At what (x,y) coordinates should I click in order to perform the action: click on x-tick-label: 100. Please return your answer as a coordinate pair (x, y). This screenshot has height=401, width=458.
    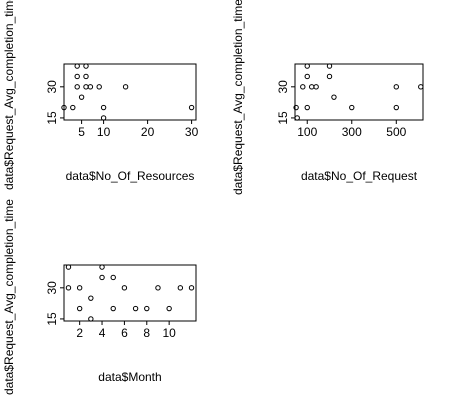
    Looking at the image, I should click on (307, 132).